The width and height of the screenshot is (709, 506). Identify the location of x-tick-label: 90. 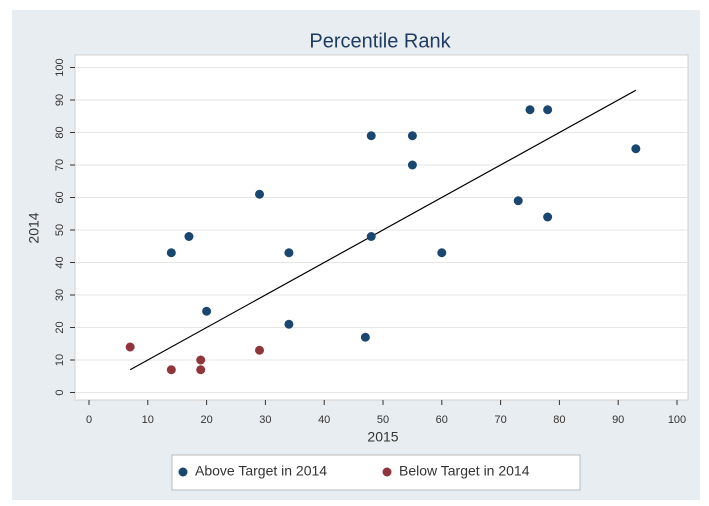
(618, 420).